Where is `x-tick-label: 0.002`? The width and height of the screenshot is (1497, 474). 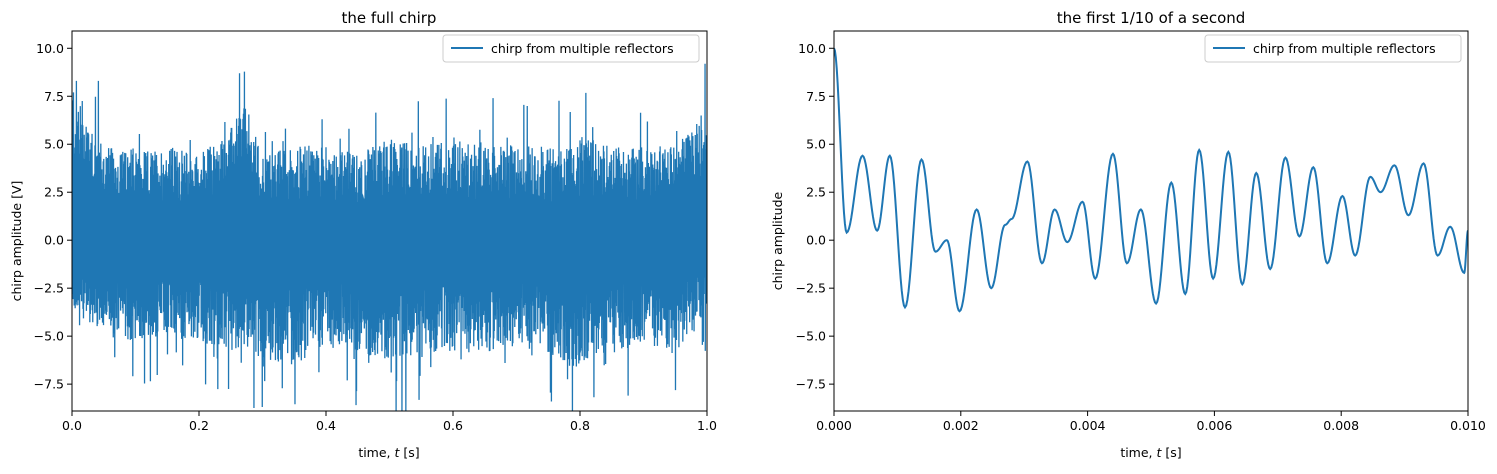 x-tick-label: 0.002 is located at coordinates (961, 425).